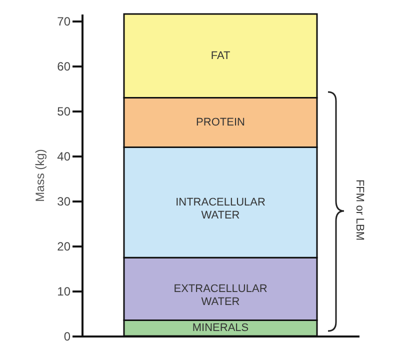  What do you see at coordinates (64, 291) in the screenshot?
I see `y-tick-label: 10` at bounding box center [64, 291].